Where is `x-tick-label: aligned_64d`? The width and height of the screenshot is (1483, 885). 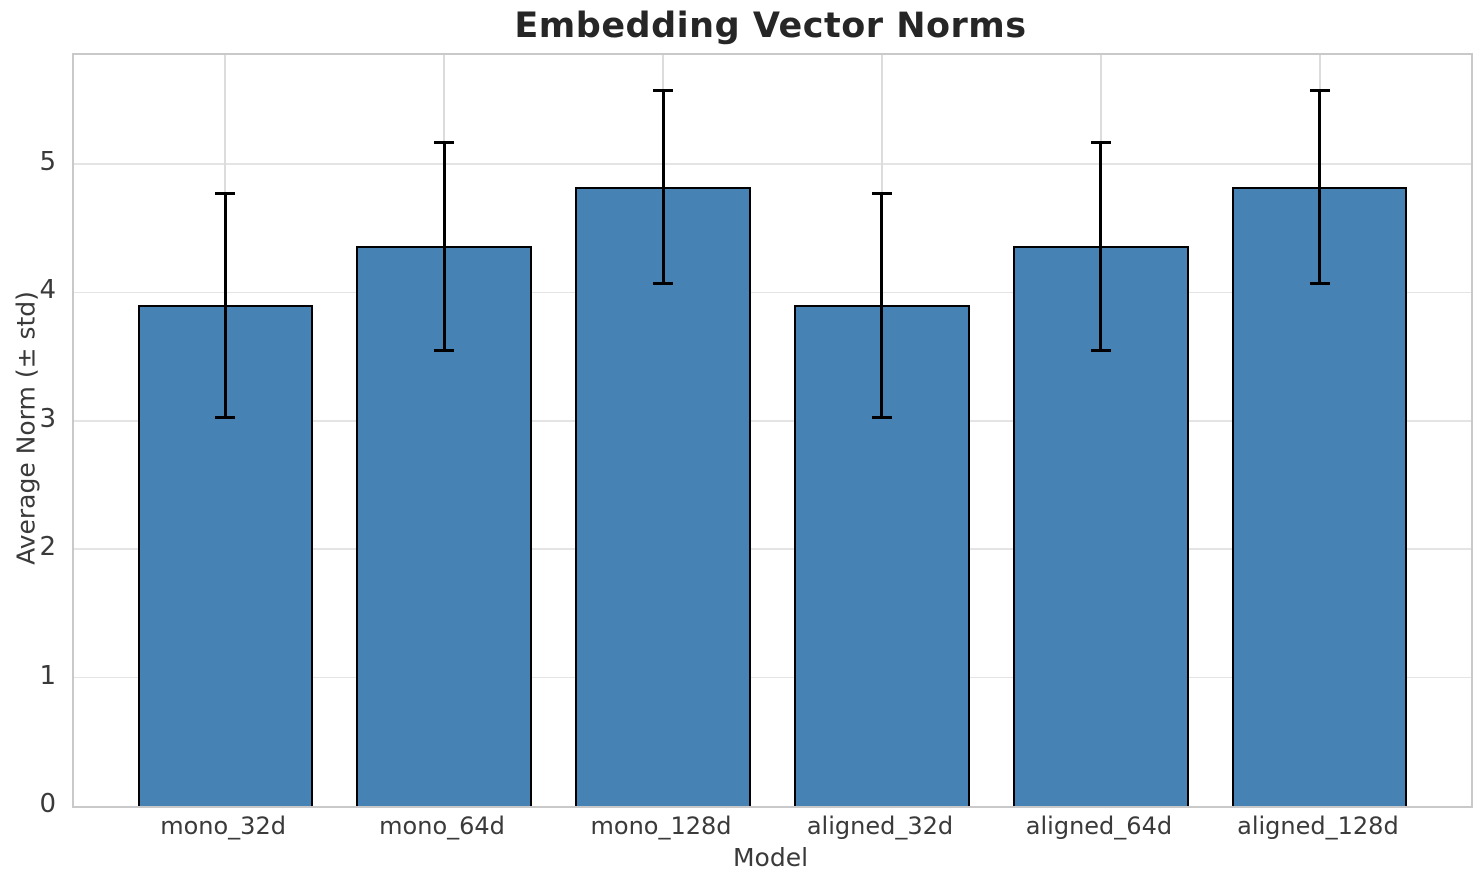 x-tick-label: aligned_64d is located at coordinates (1099, 826).